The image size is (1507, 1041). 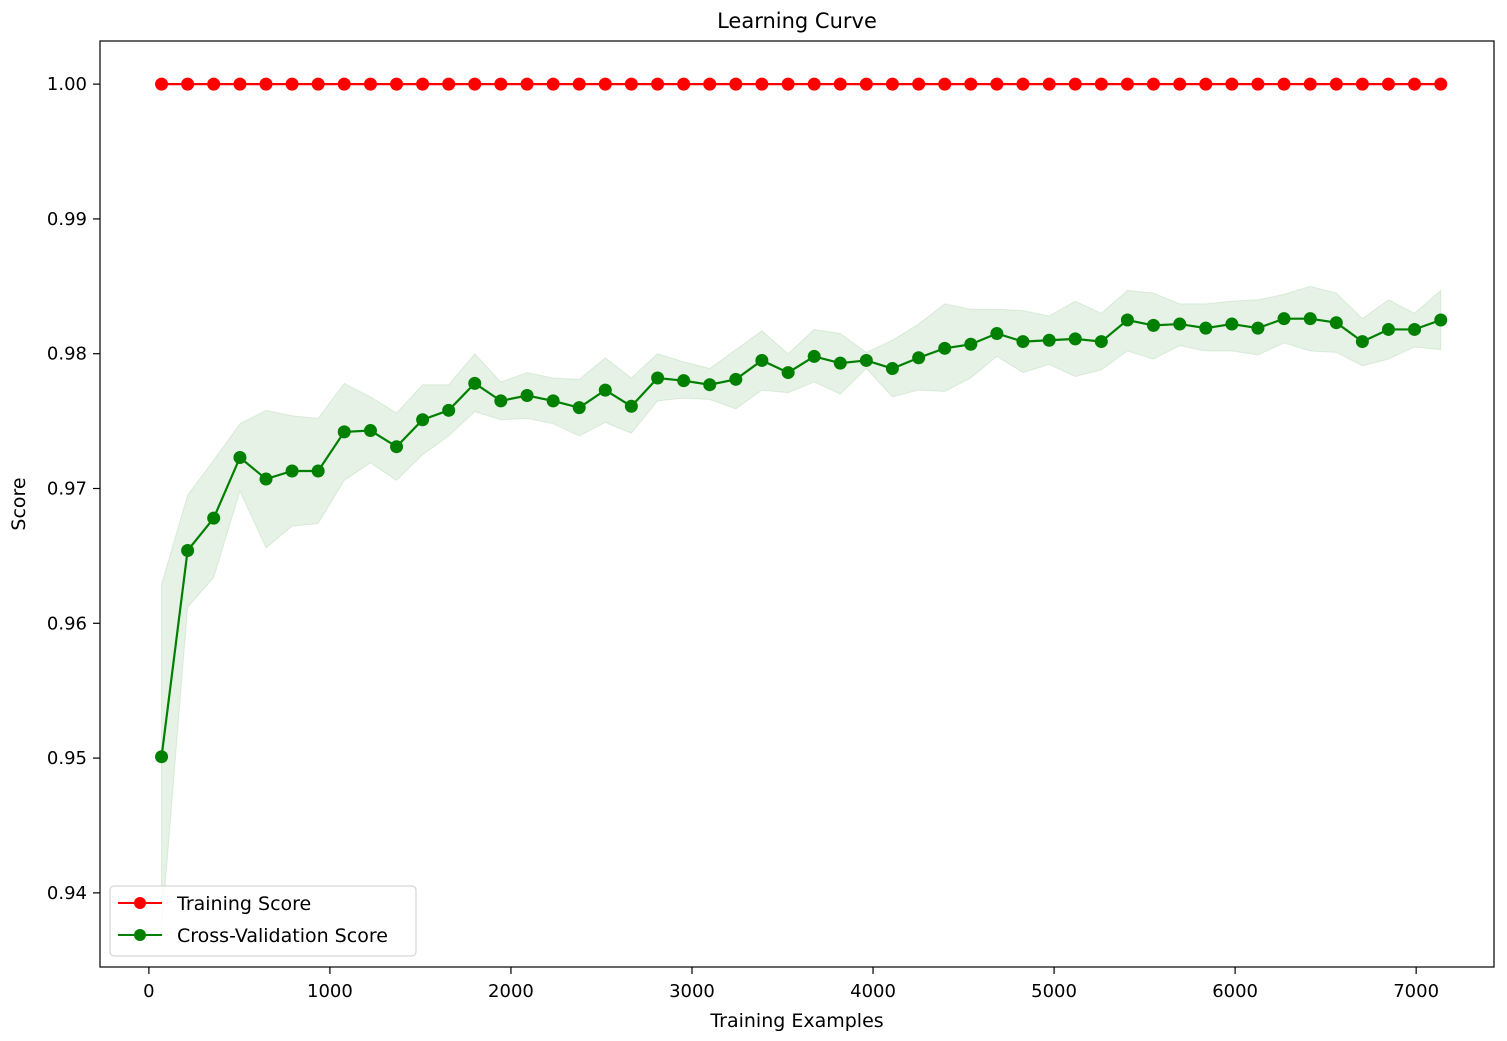 I want to click on x-tick-label: 1000, so click(x=330, y=991).